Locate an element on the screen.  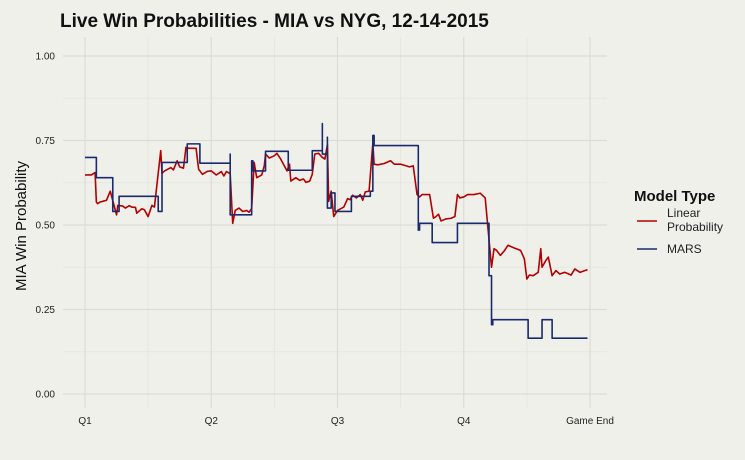
legend-title: Model Type is located at coordinates (674, 196).